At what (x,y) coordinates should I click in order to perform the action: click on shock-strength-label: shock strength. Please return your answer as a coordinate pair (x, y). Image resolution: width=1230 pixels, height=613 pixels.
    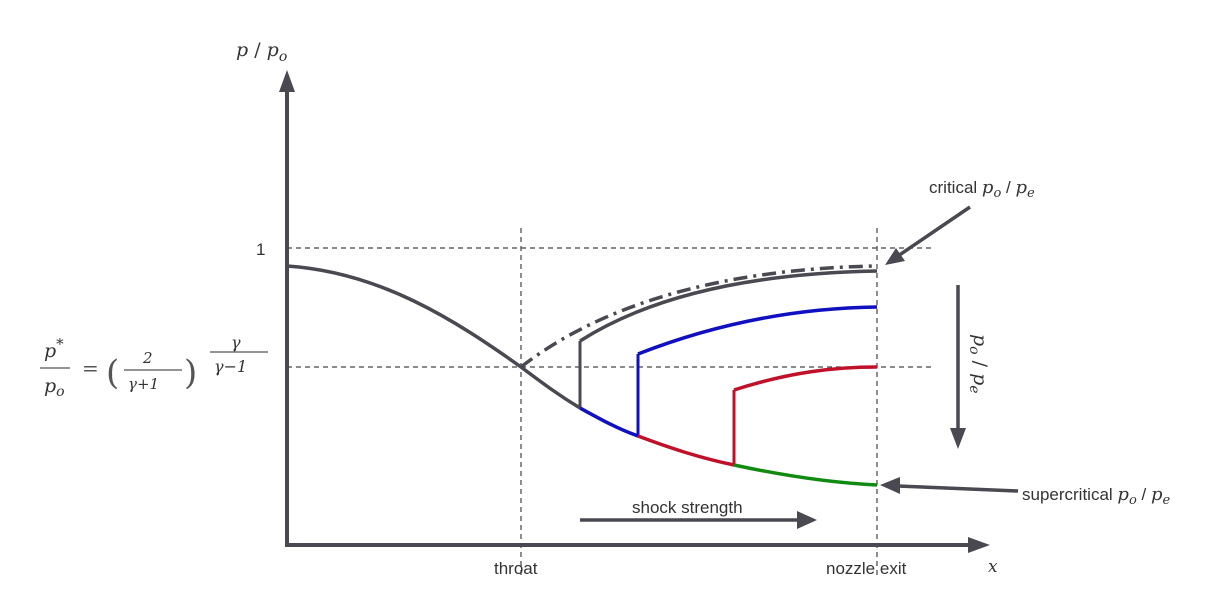
    Looking at the image, I should click on (687, 507).